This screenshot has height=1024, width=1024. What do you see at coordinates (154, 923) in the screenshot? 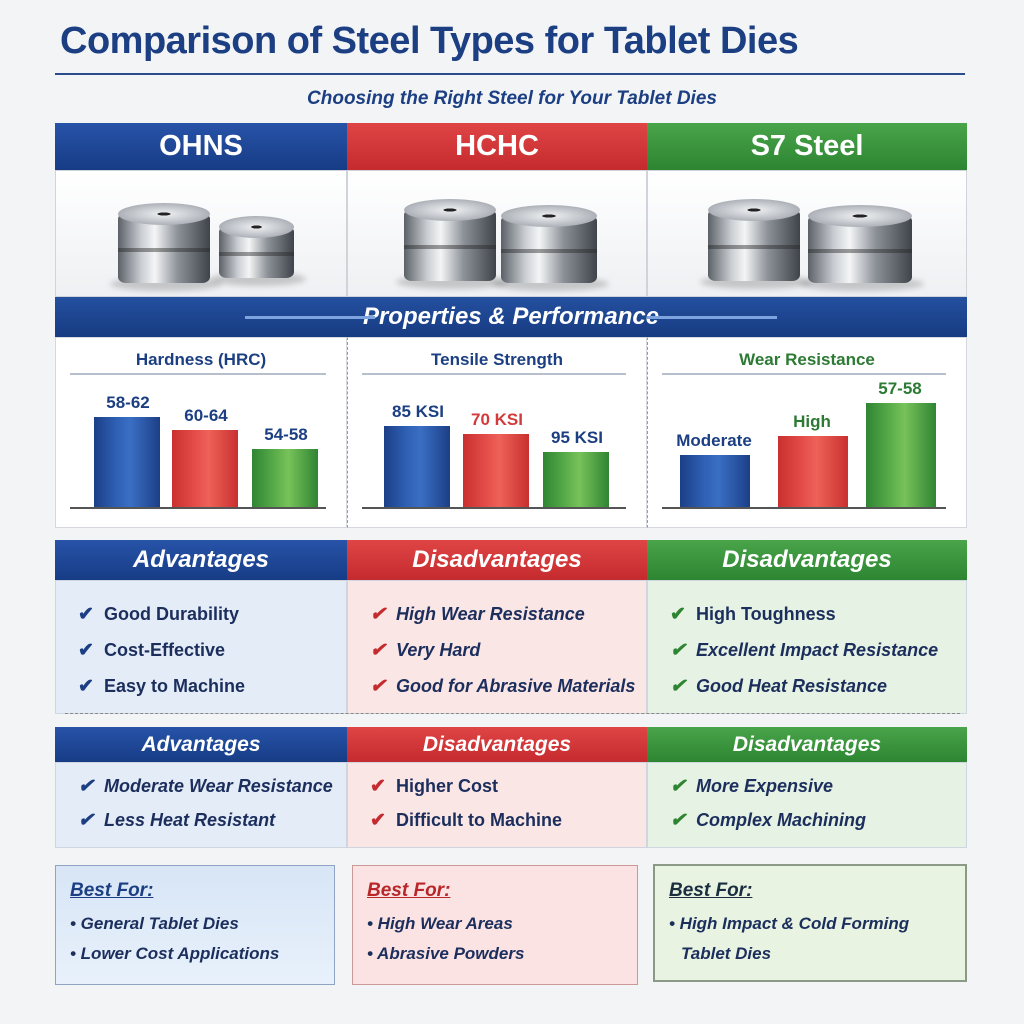
I see `best-for-item: • General Tablet Dies` at bounding box center [154, 923].